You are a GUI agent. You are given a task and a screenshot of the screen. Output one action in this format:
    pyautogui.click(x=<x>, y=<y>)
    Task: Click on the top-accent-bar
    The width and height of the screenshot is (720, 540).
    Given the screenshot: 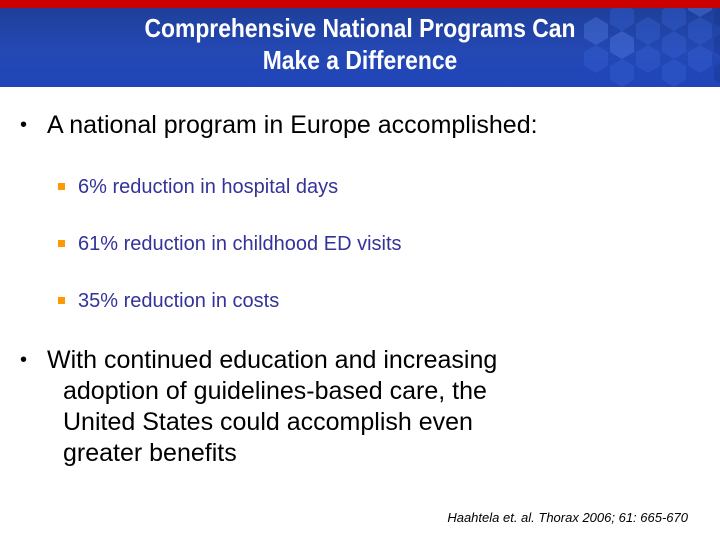 What is the action you would take?
    pyautogui.click(x=360, y=4)
    